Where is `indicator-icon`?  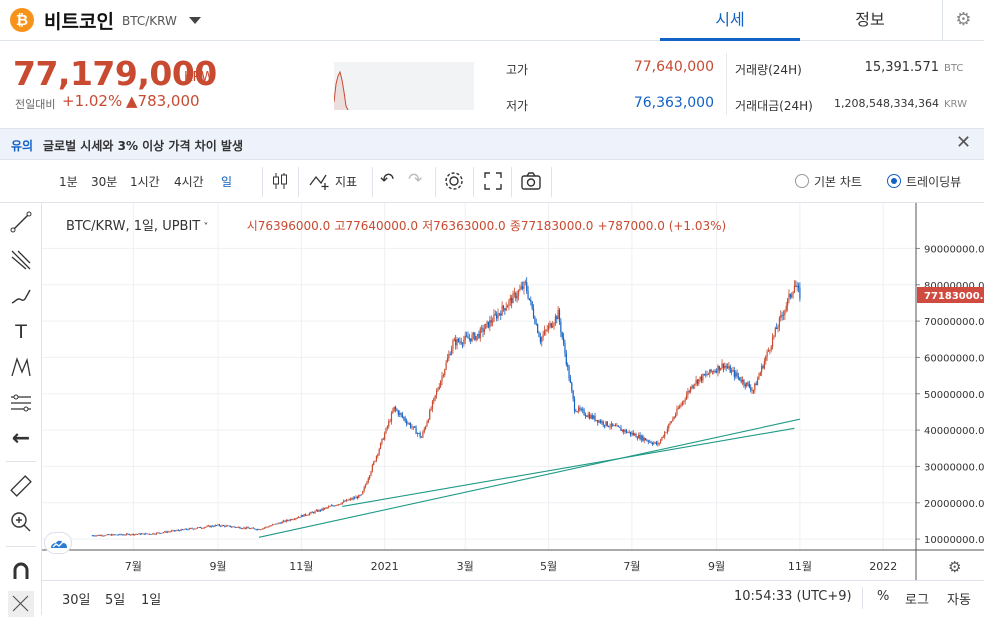 indicator-icon is located at coordinates (320, 182).